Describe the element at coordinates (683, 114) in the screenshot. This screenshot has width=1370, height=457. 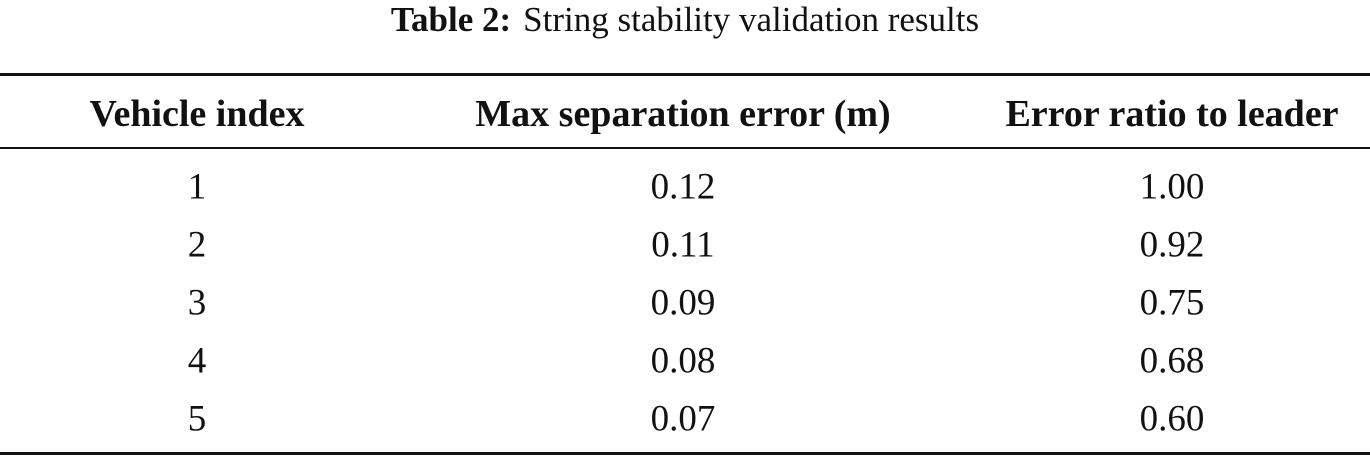
I see `header-cell: Max separation error (m)` at that location.